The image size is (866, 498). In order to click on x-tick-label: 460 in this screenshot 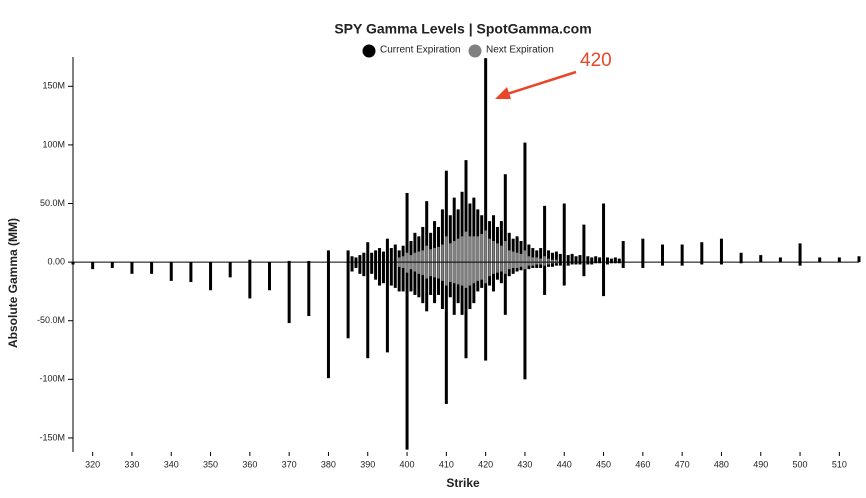, I will do `click(642, 464)`.